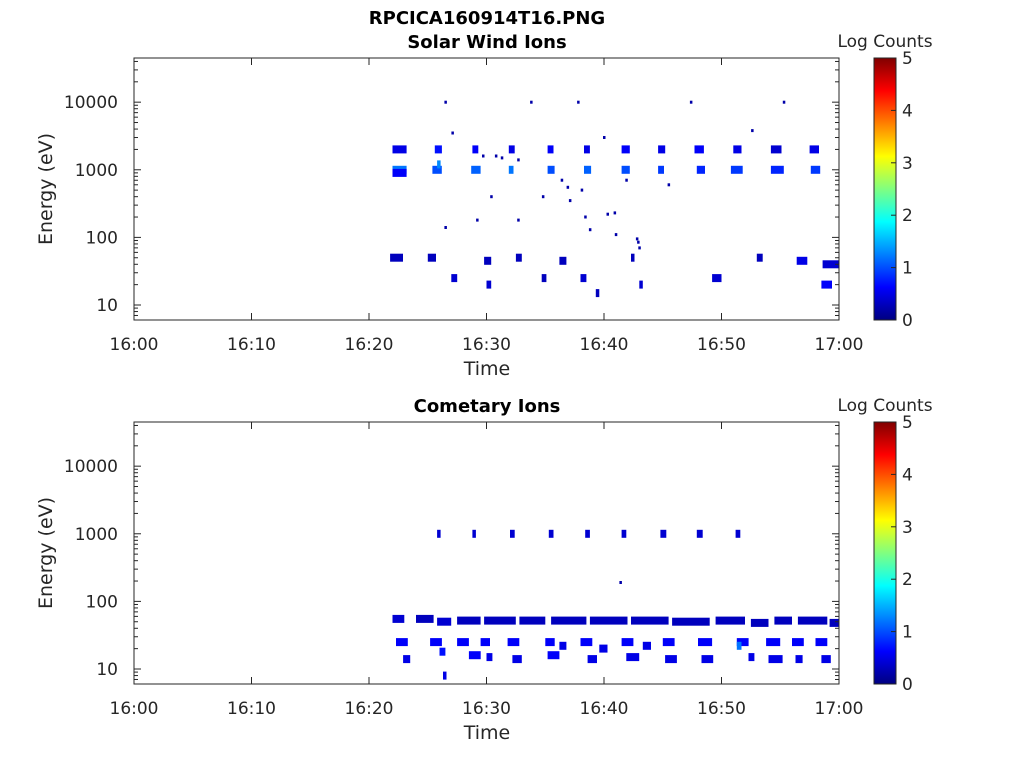 This screenshot has height=772, width=1024. What do you see at coordinates (885, 553) in the screenshot?
I see `cometary-colorbar` at bounding box center [885, 553].